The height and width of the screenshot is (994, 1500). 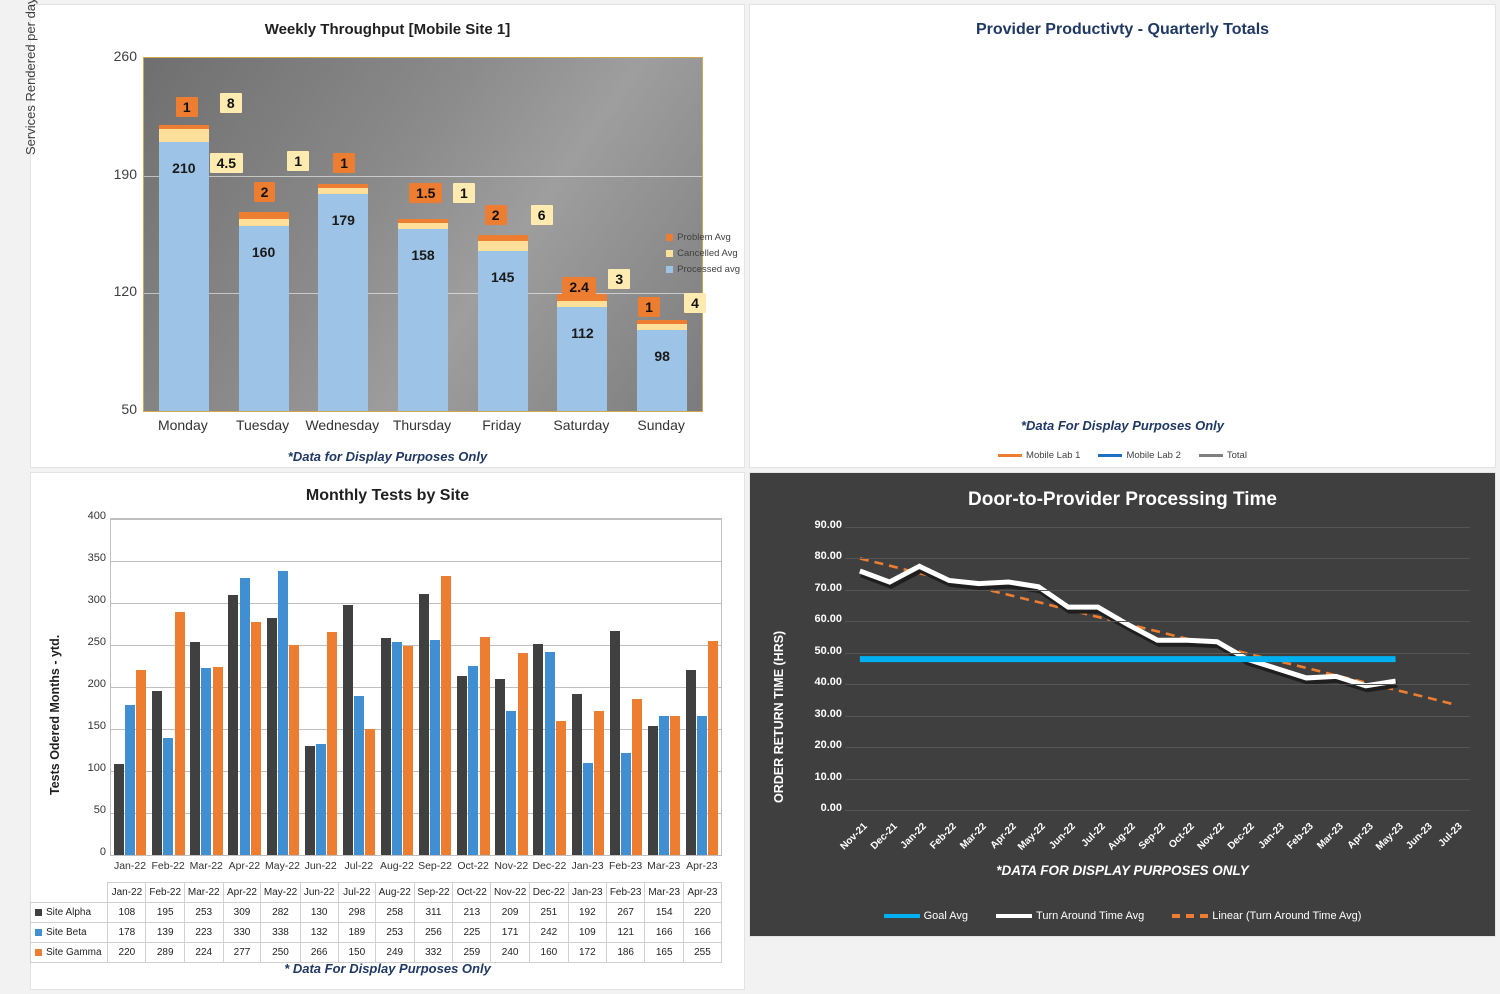 I want to click on monthly-table-cell: 130, so click(x=319, y=912).